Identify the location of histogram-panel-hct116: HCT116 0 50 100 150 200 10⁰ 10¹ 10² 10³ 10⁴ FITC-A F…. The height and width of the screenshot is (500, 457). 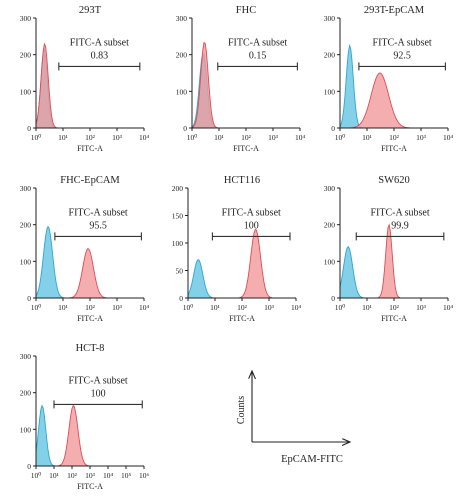
(237, 249).